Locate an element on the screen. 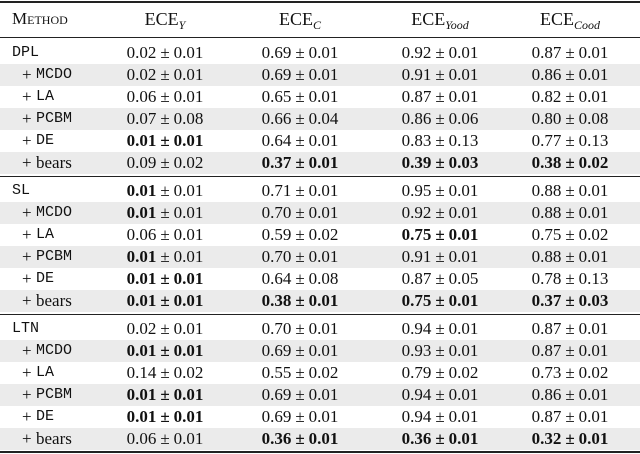 This screenshot has width=640, height=454. cell-mean: 0.78 is located at coordinates (546, 278).